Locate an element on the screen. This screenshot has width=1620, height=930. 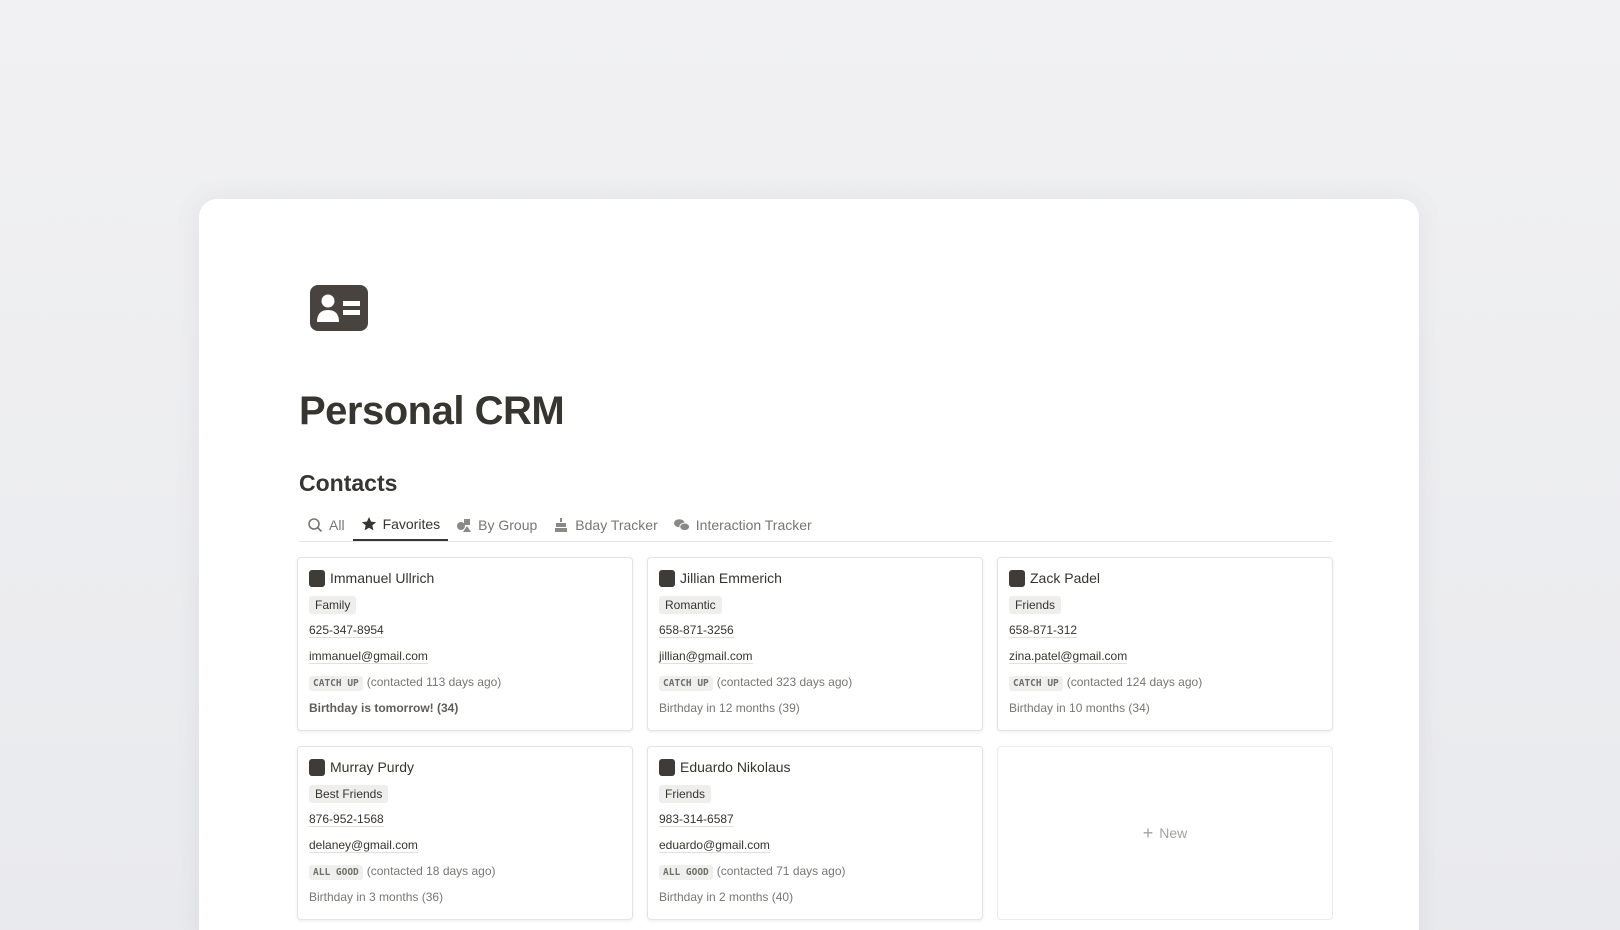
contact-name: Eduardo Nikolaus is located at coordinates (735, 767).